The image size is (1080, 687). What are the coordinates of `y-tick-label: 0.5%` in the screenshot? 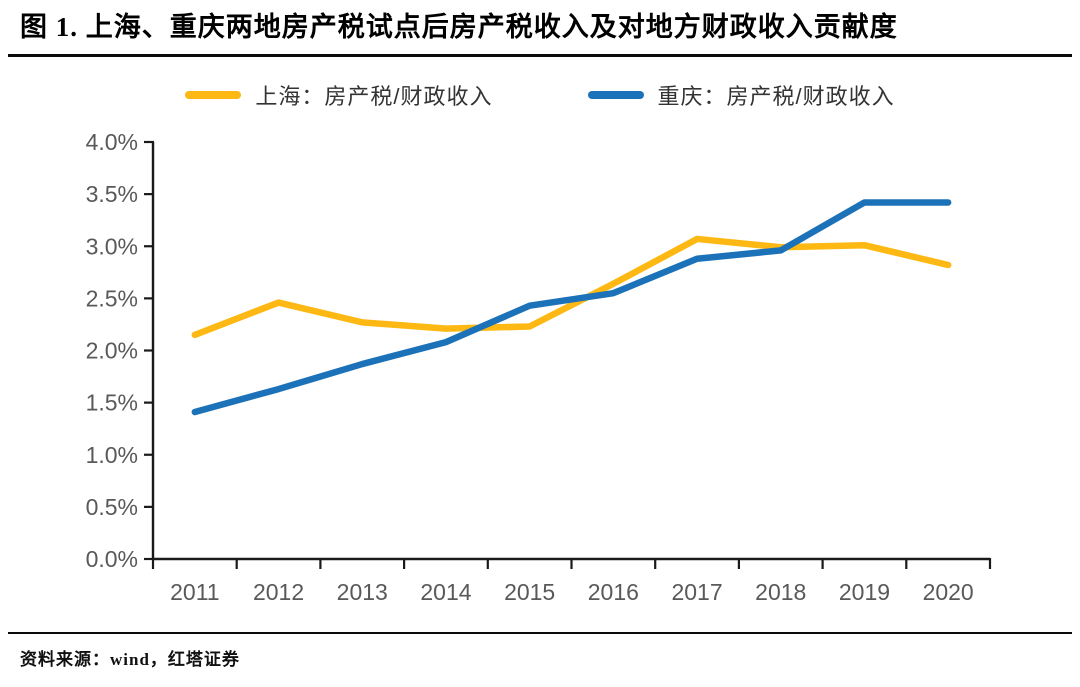 It's located at (112, 507).